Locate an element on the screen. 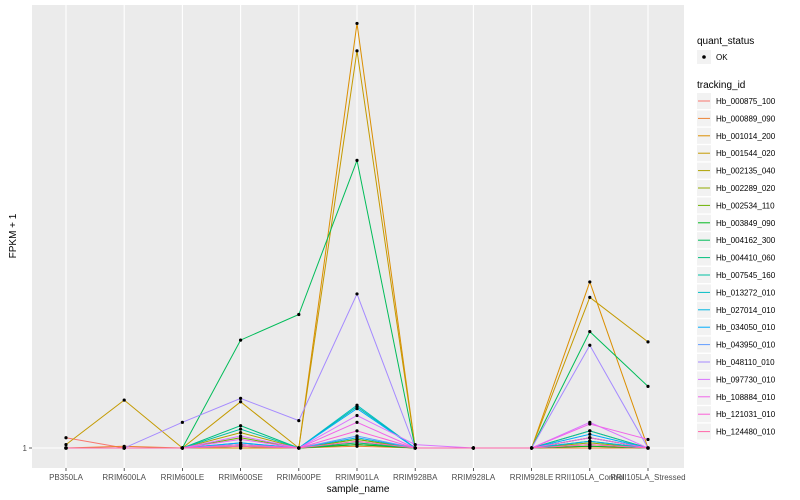  x-tick-label: RRII105LA_Stressed is located at coordinates (647, 477).